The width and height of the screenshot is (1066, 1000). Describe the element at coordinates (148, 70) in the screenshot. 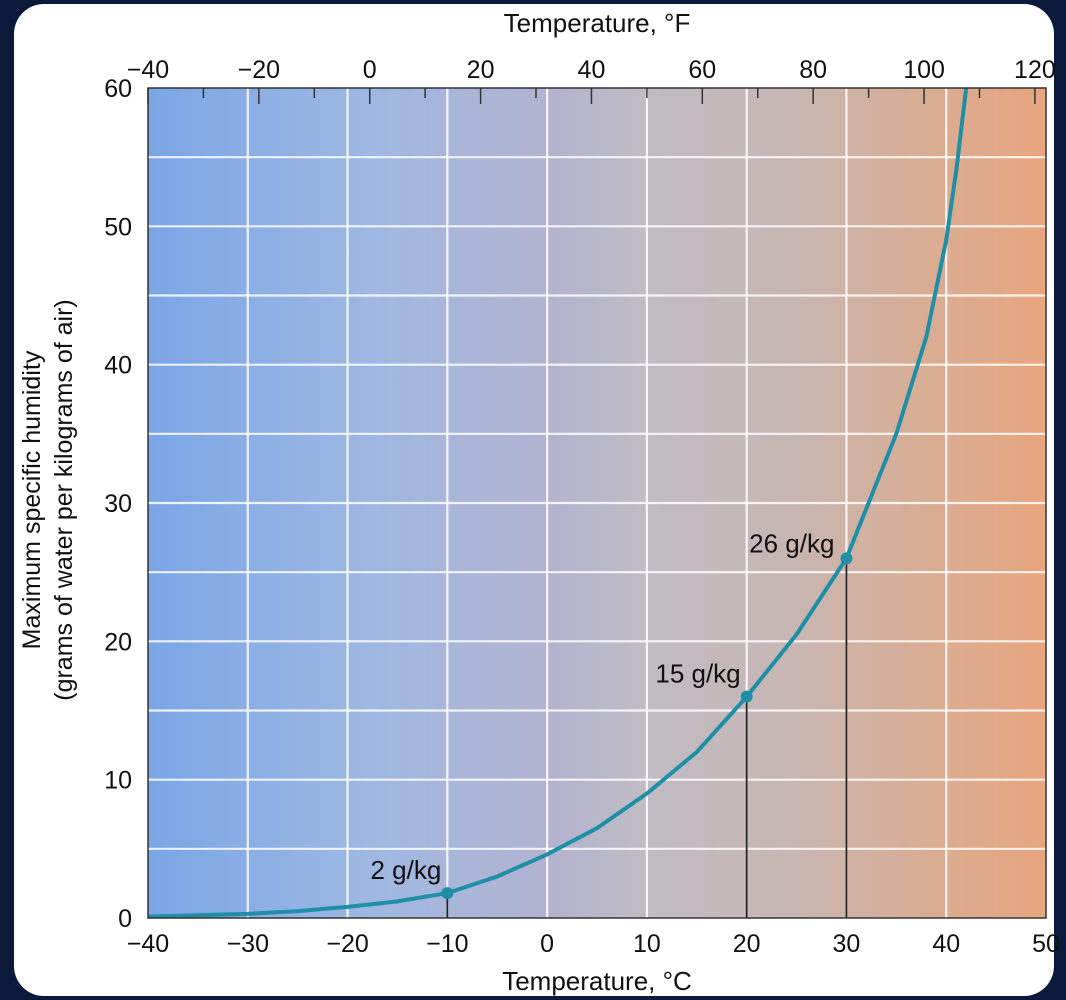

I see `fahrenheit-tick-label: −40` at that location.